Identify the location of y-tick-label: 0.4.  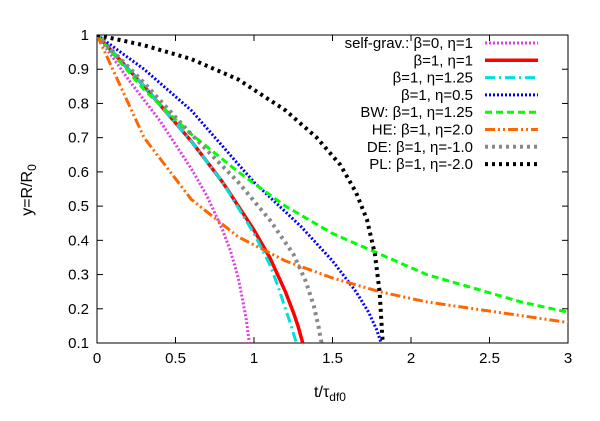
(78, 240).